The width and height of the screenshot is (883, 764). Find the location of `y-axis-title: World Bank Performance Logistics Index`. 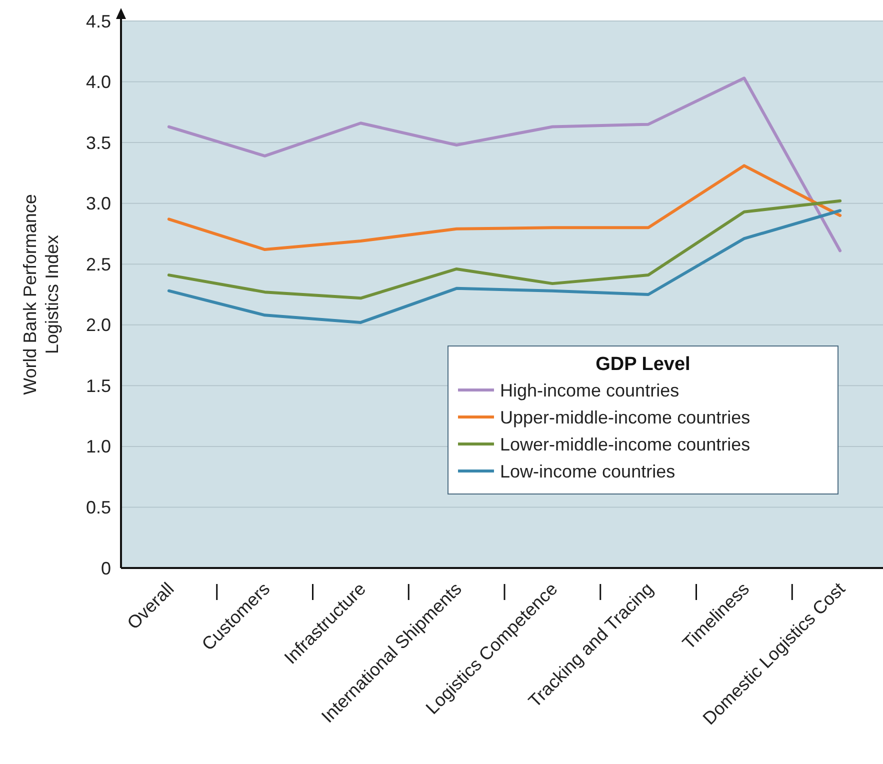

y-axis-title: World Bank Performance Logistics Index is located at coordinates (41, 294).